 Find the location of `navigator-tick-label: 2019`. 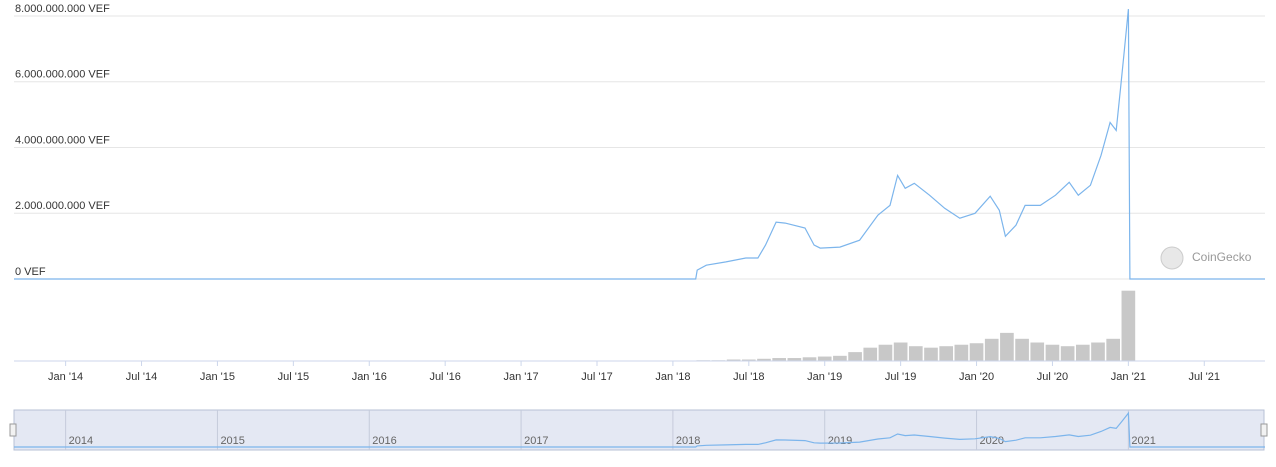

navigator-tick-label: 2019 is located at coordinates (840, 441).